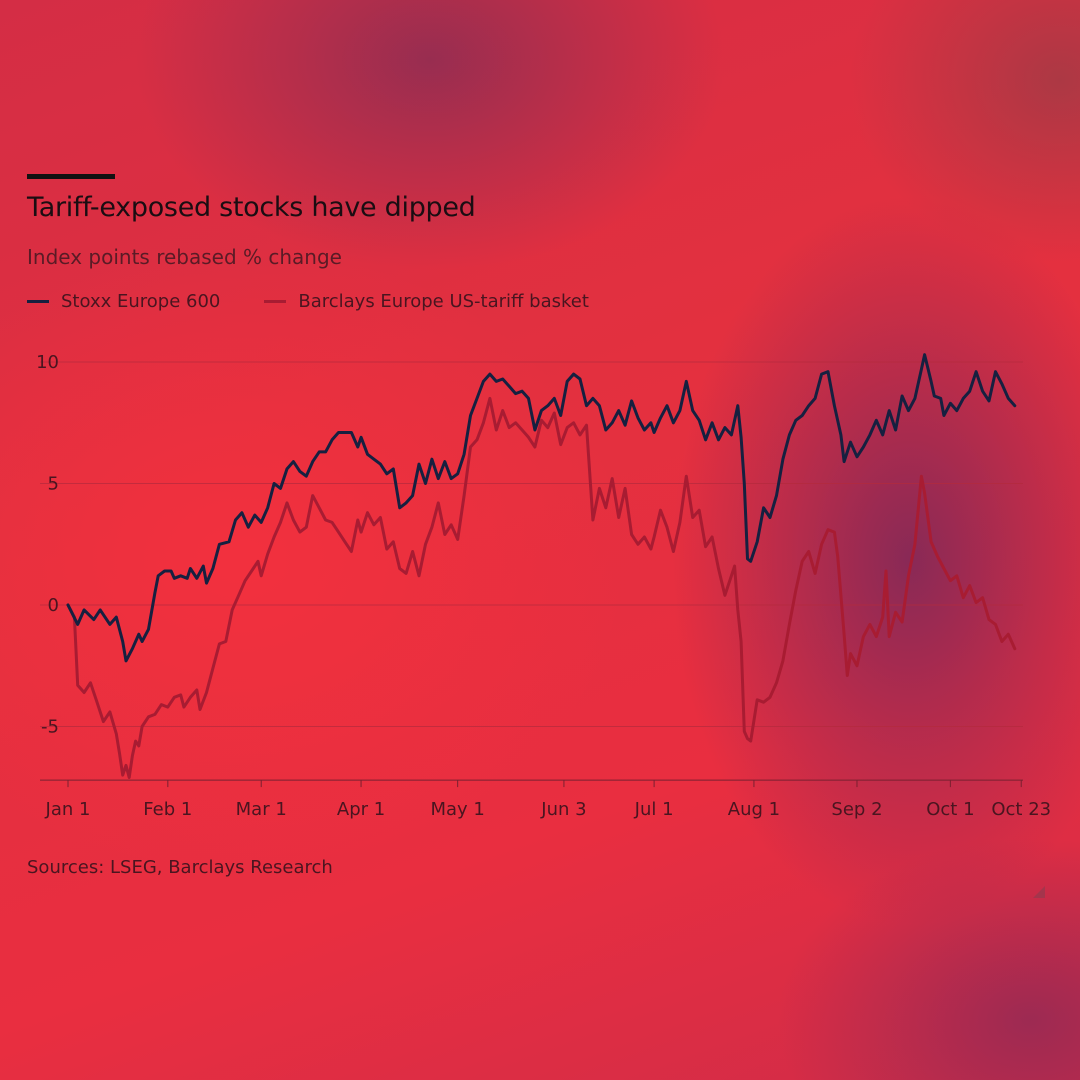  What do you see at coordinates (141, 301) in the screenshot?
I see `legend-label-stoxx: Stoxx Europe 600` at bounding box center [141, 301].